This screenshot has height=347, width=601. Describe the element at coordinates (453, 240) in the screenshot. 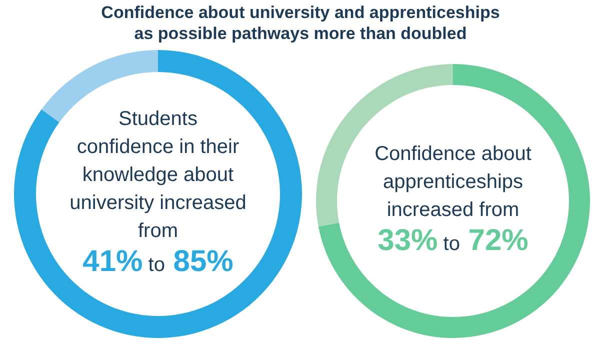

I see `text: 33% to 72%` at that location.